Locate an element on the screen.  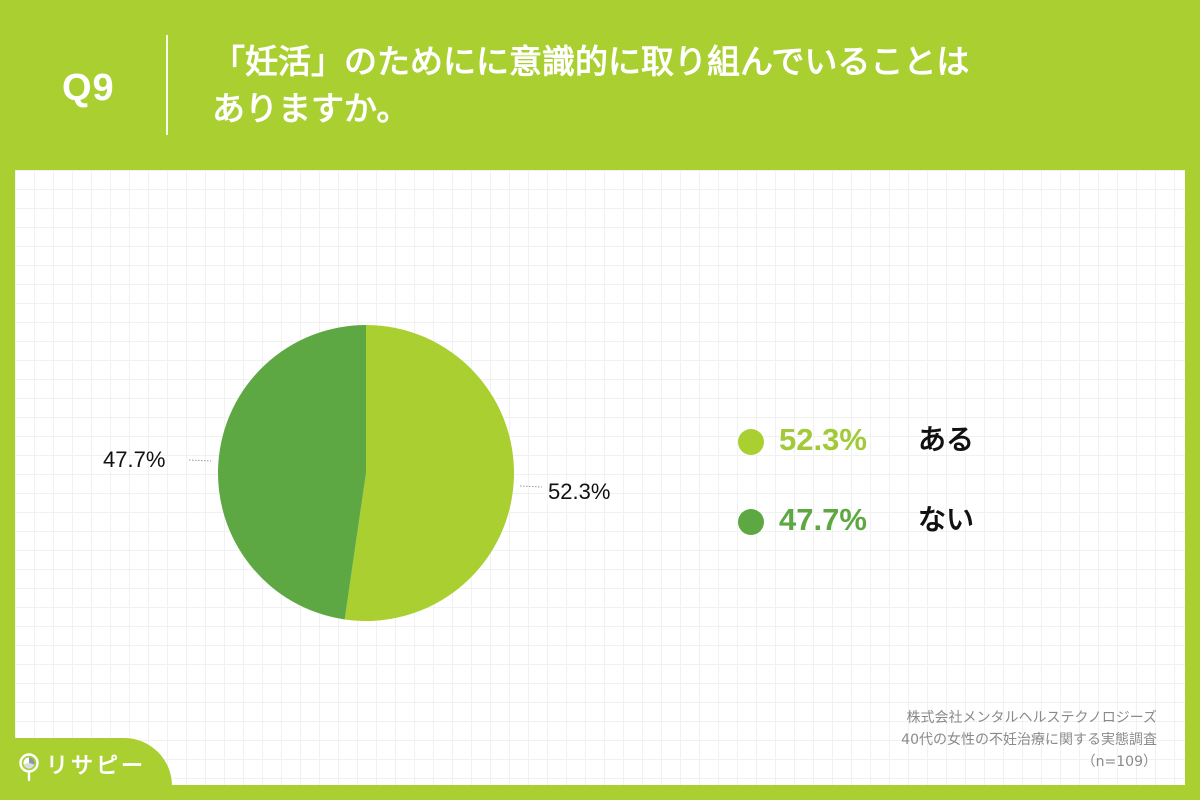
pie-slice-yes is located at coordinates (429, 473).